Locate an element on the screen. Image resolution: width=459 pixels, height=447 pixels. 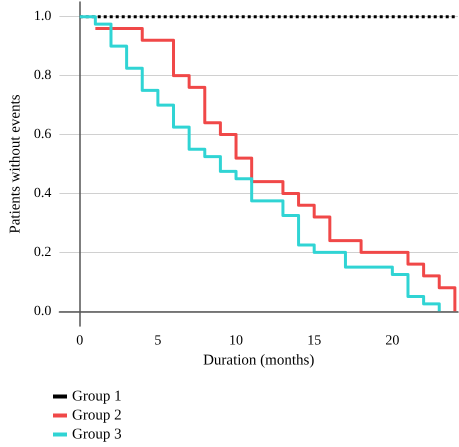
x-tick-label: 20 is located at coordinates (392, 341).